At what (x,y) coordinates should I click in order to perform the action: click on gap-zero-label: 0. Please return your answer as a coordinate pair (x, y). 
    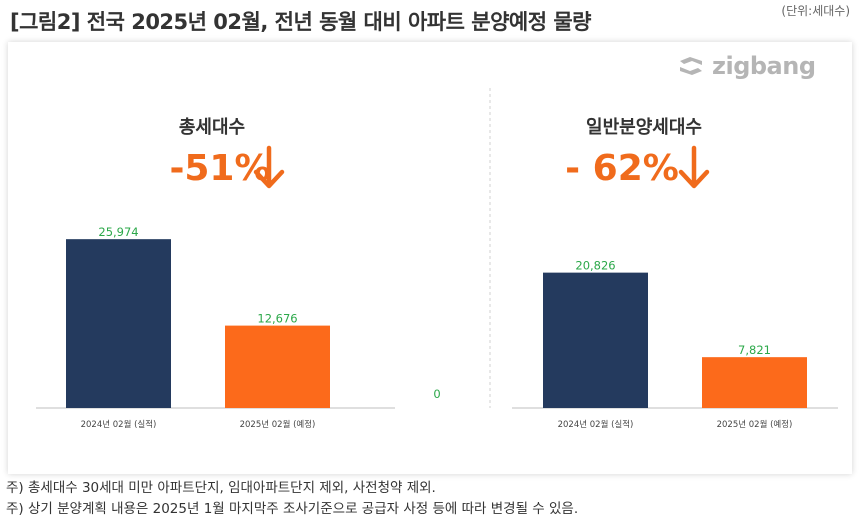
    Looking at the image, I should click on (436, 394).